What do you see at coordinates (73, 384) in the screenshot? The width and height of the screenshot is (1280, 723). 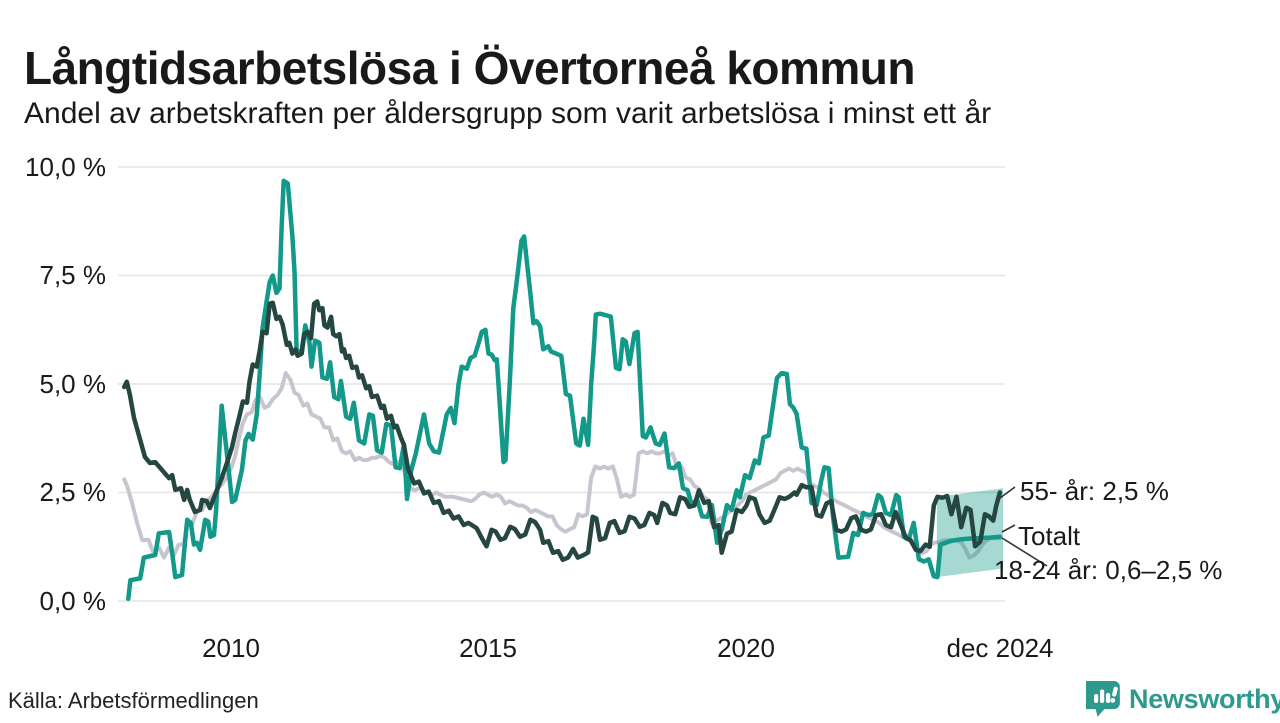 I see `y-axis-tick-5: 5,0 %` at bounding box center [73, 384].